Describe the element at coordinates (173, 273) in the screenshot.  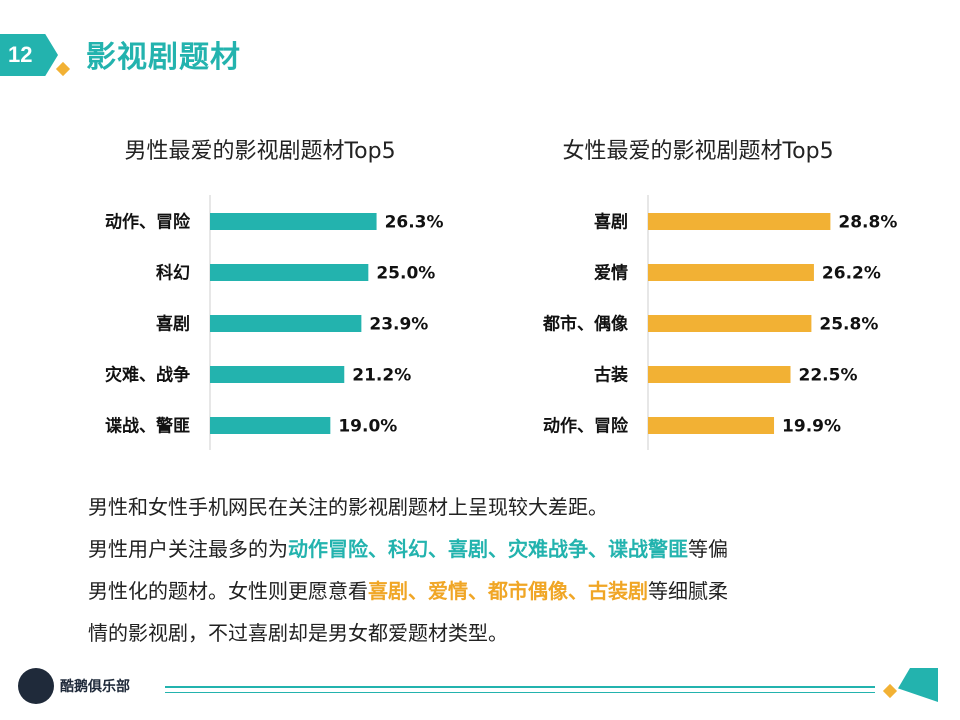
I see `male-category-label: 科幻` at that location.